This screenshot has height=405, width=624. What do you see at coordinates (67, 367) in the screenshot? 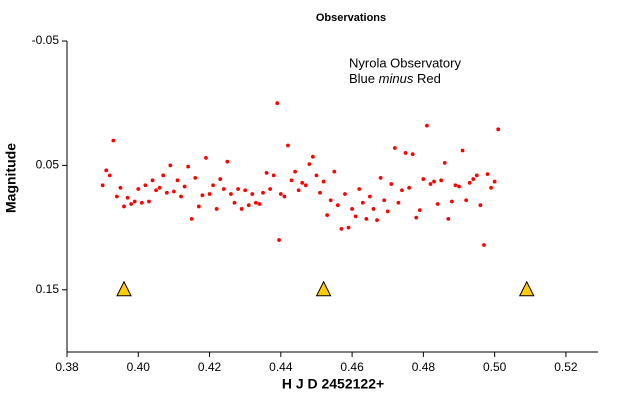
I see `x-tick-label: 0.38` at bounding box center [67, 367].